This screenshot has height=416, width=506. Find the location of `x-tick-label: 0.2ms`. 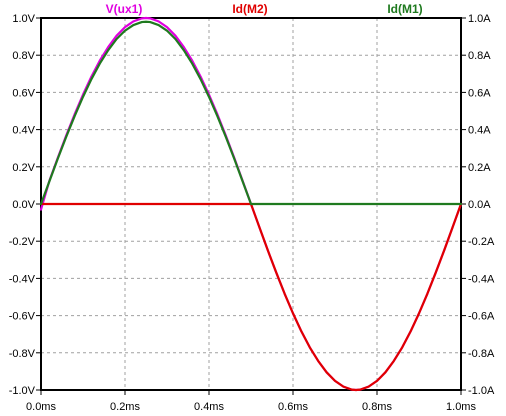

x-tick-label: 0.2ms is located at coordinates (125, 407).